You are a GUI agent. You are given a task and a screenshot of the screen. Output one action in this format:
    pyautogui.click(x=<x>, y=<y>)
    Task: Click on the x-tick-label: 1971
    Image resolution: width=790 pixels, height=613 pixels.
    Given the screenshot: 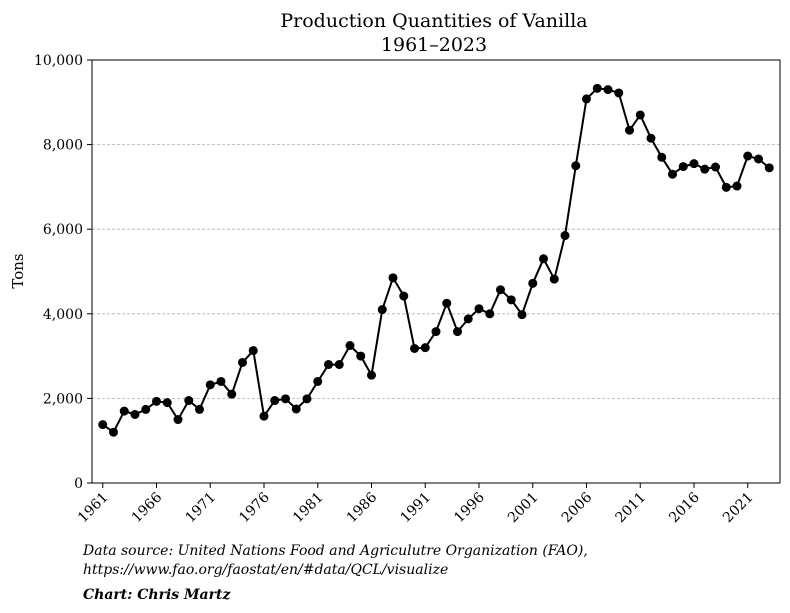 What is the action you would take?
    pyautogui.click(x=201, y=508)
    